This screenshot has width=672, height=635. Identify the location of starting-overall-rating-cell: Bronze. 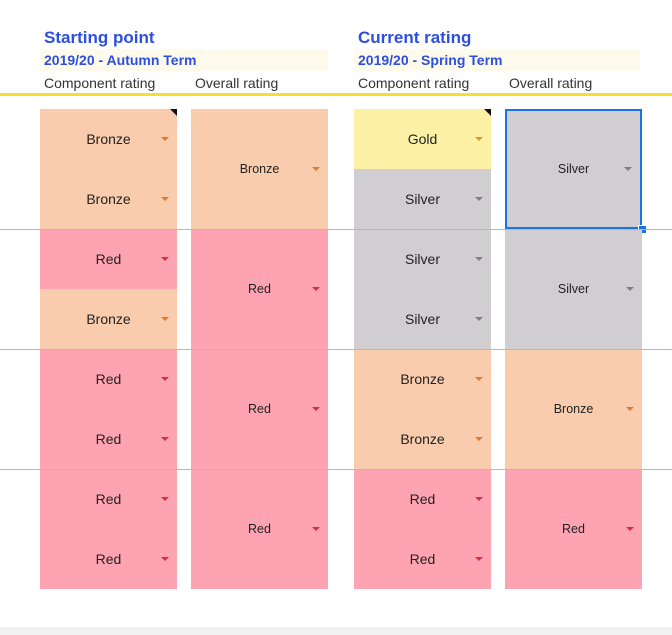
(259, 169).